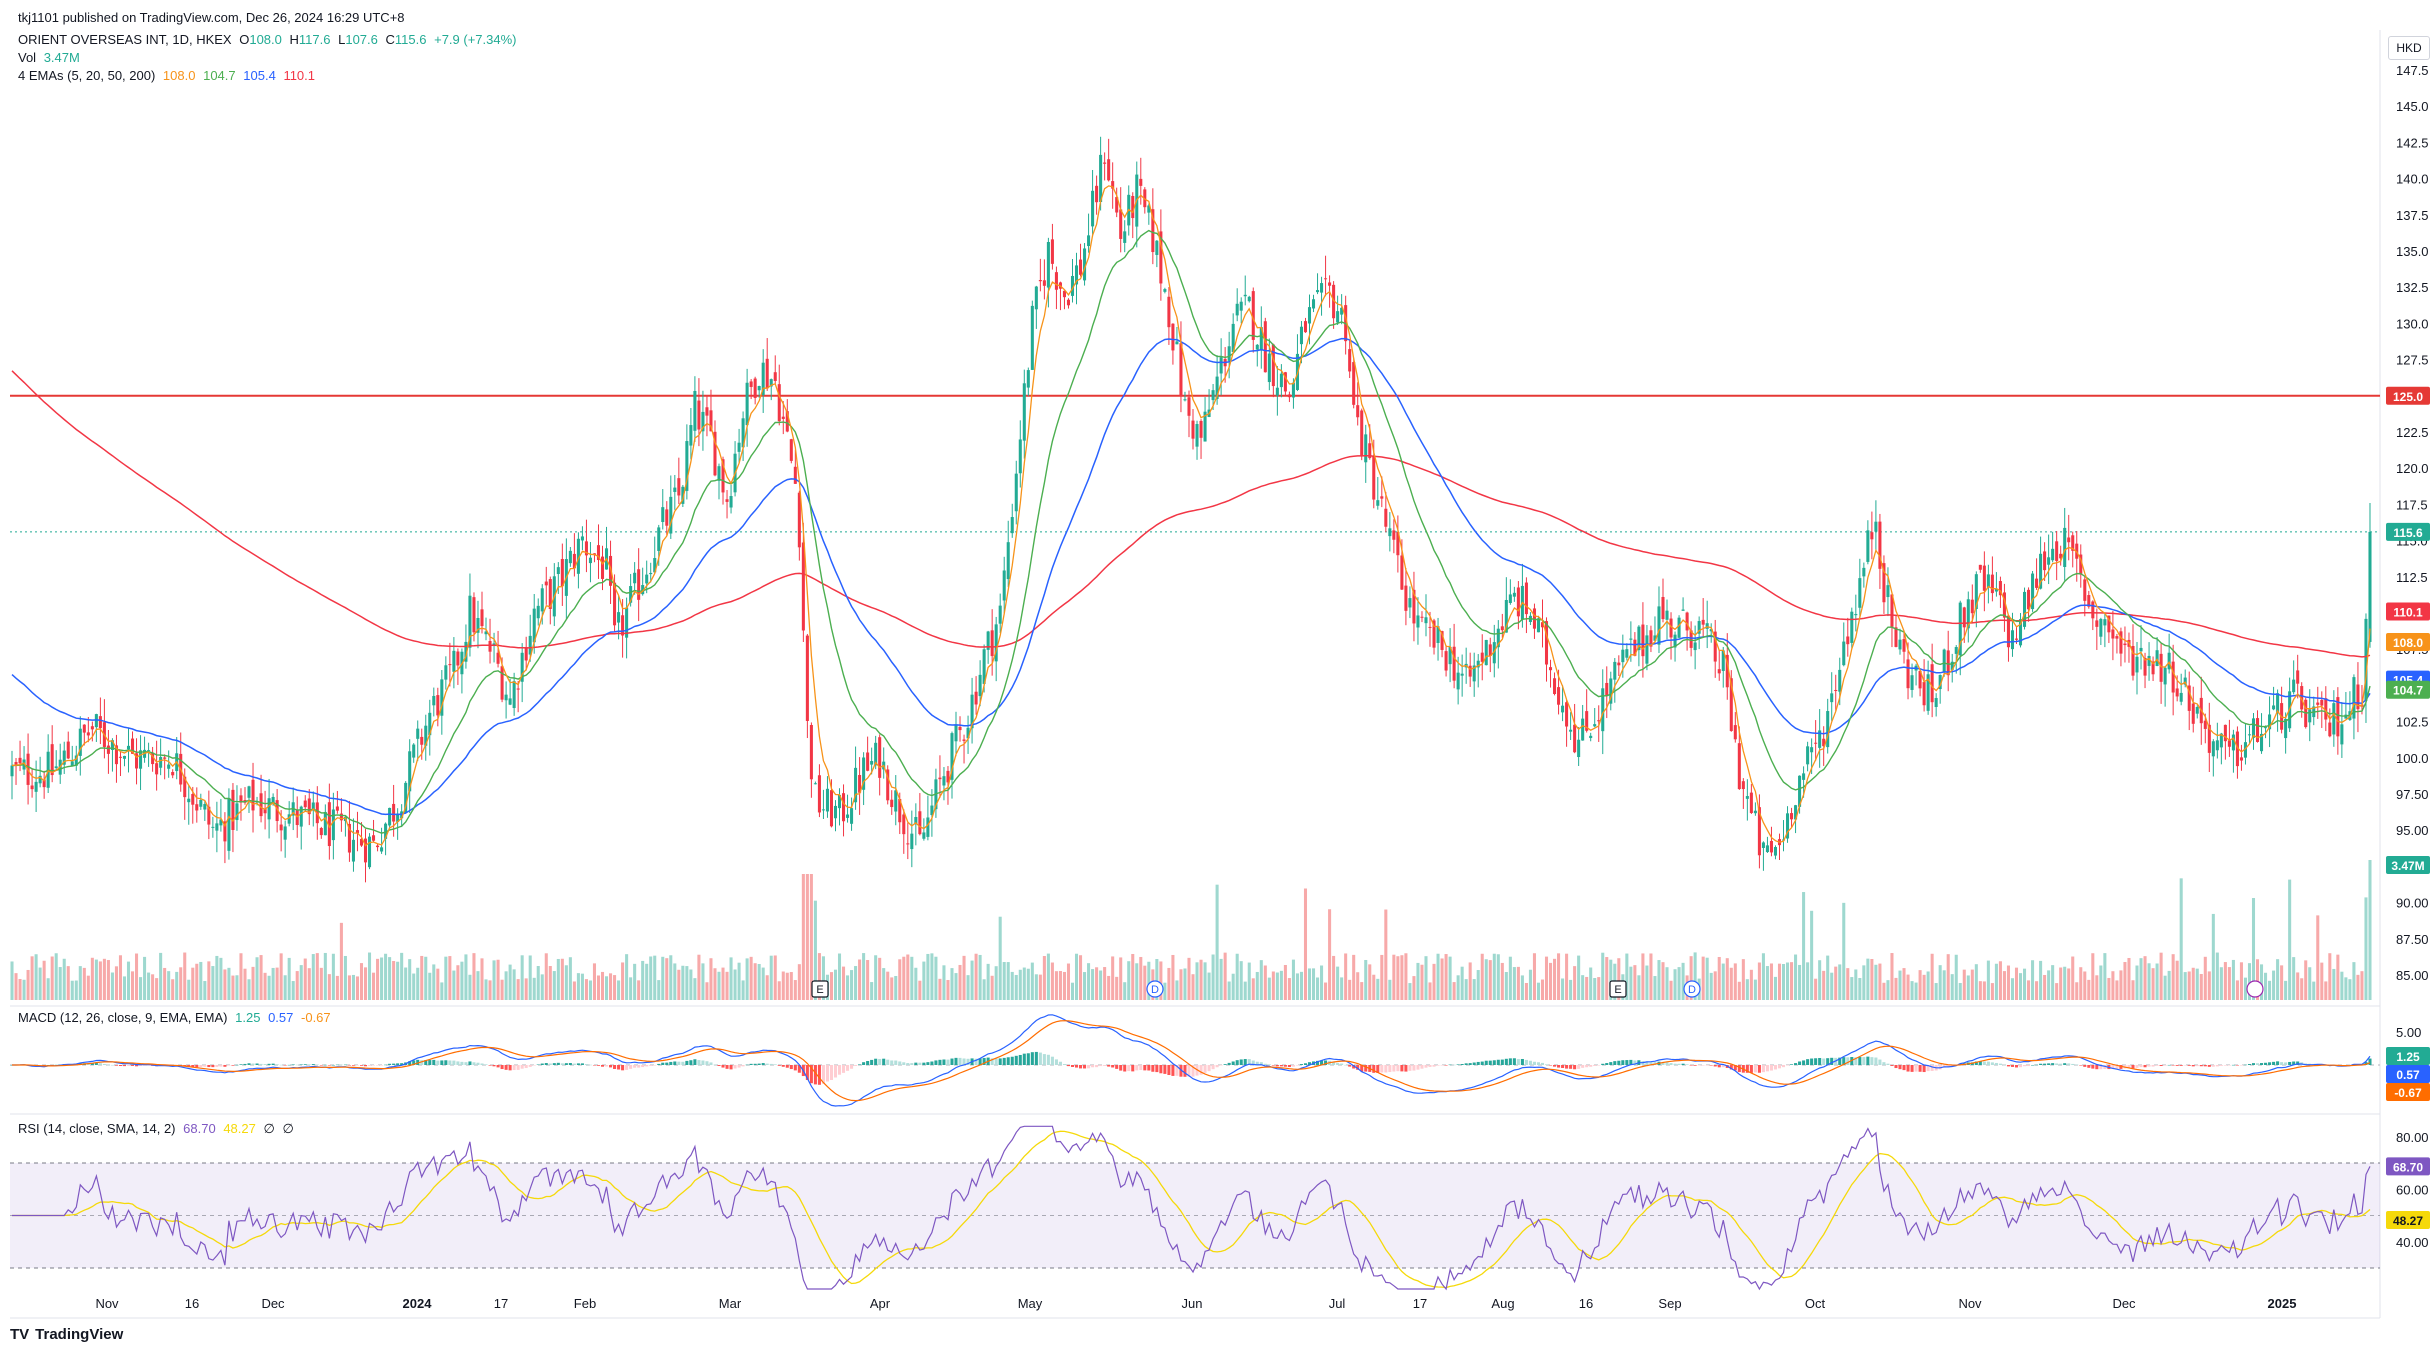 This screenshot has width=2436, height=1350. I want to click on macd-value-label-bg, so click(2408, 1056).